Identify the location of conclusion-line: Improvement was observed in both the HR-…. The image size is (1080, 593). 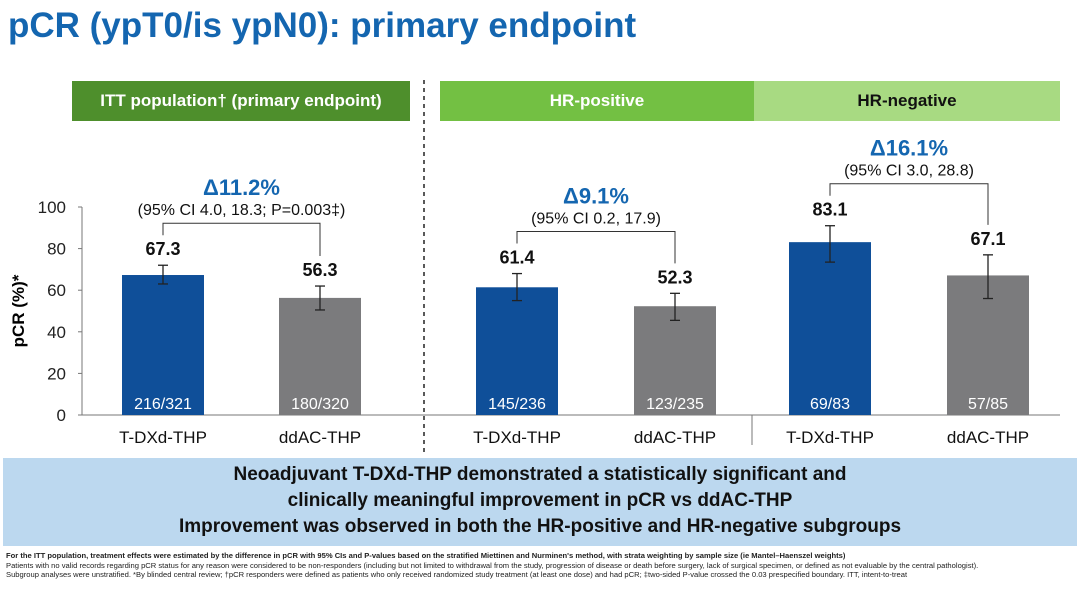
(540, 526).